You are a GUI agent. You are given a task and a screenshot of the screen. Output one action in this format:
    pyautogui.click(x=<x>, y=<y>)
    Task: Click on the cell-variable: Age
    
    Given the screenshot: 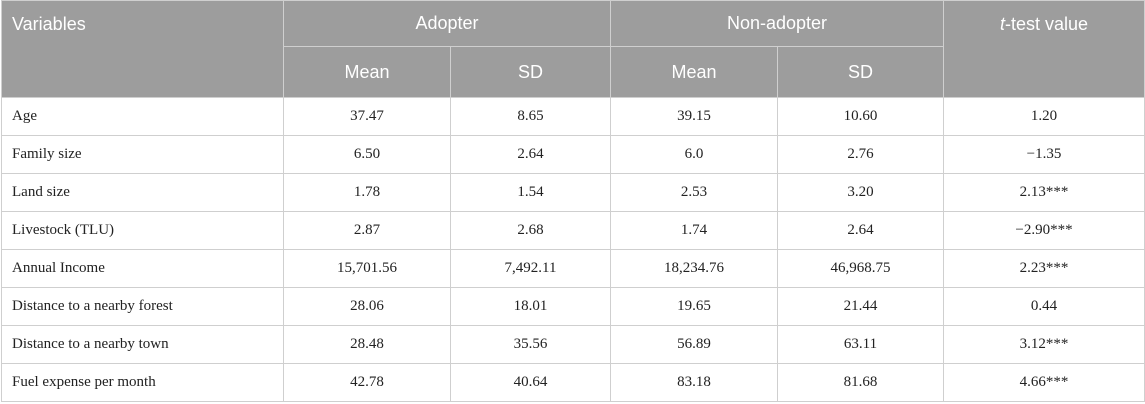 What is the action you would take?
    pyautogui.click(x=142, y=116)
    